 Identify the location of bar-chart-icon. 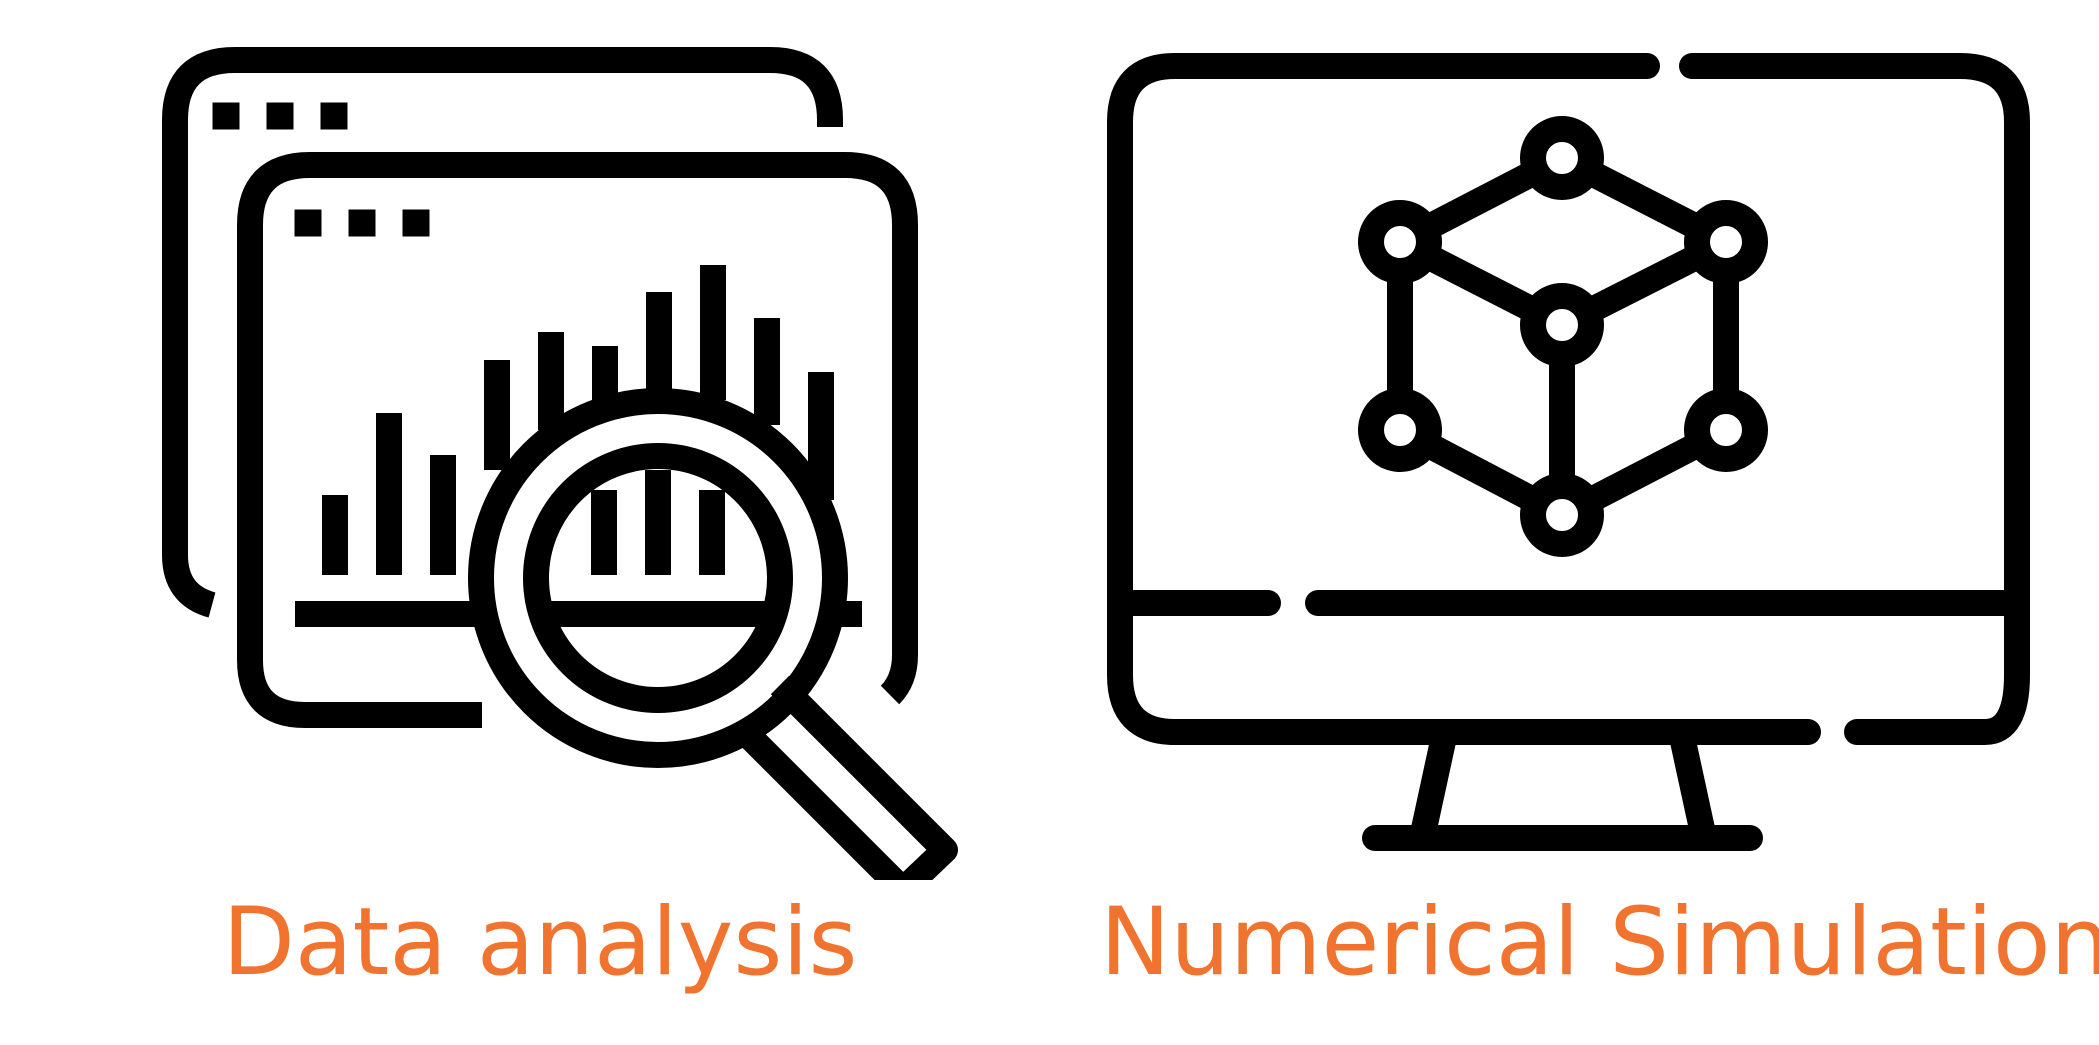
(578, 420).